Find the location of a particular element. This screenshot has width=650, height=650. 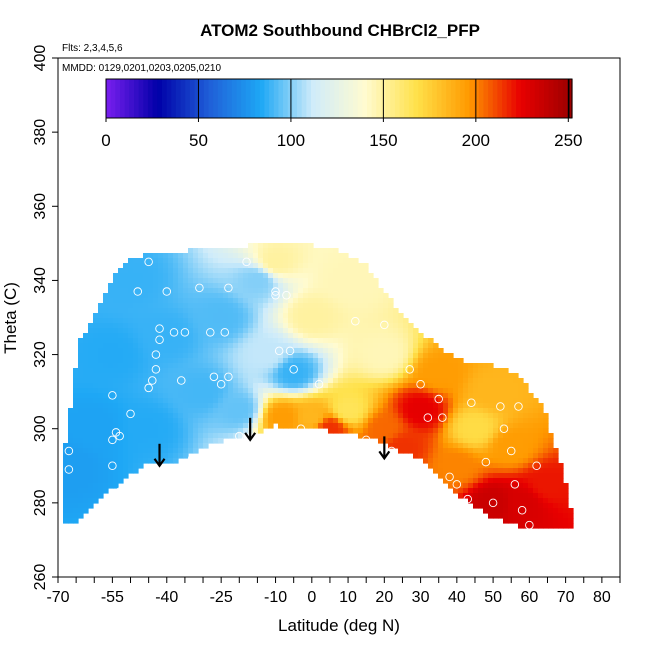

y-tick-label: 320 is located at coordinates (40, 354).